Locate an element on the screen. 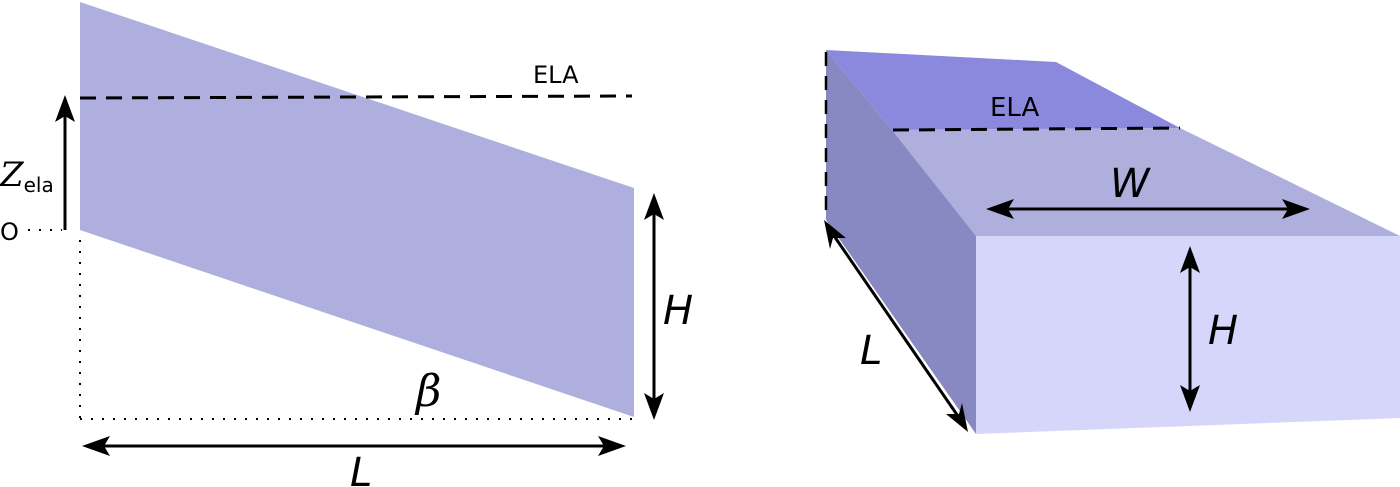 The height and width of the screenshot is (487, 1400). z-ela-label: Zela is located at coordinates (27, 176).